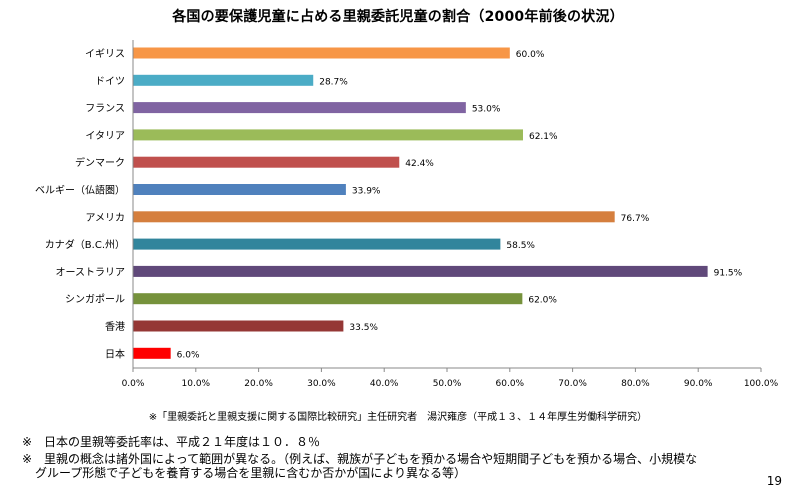 The width and height of the screenshot is (796, 493). I want to click on x-tick-label: 70.0%, so click(572, 384).